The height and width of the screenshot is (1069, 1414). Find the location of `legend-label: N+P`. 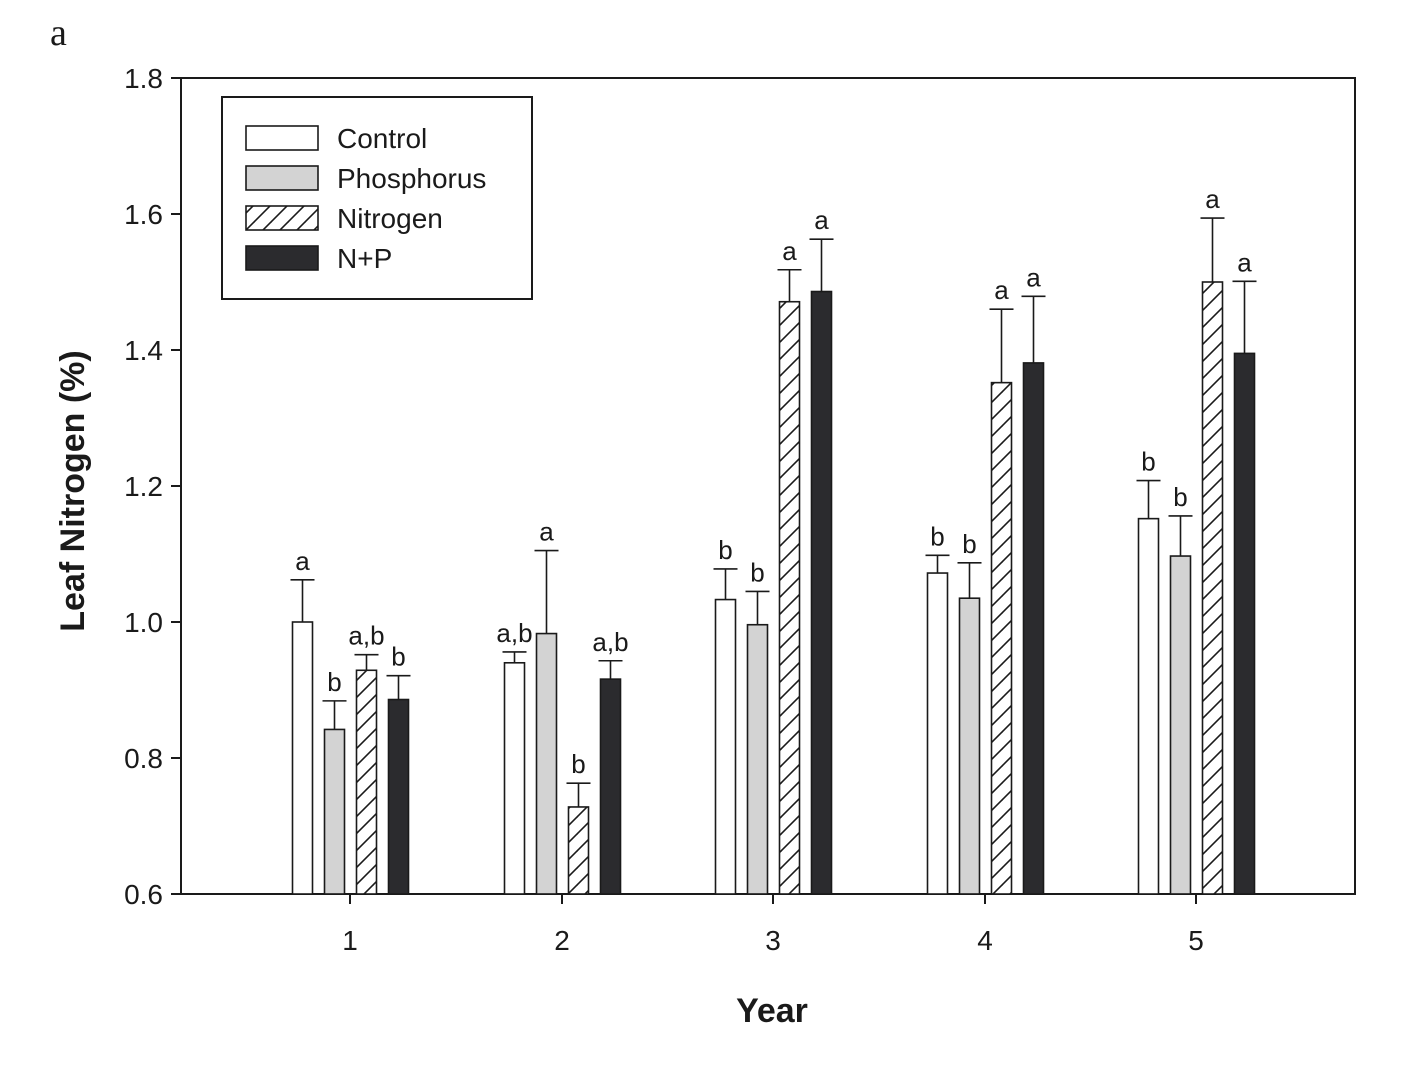

legend-label: N+P is located at coordinates (364, 258).